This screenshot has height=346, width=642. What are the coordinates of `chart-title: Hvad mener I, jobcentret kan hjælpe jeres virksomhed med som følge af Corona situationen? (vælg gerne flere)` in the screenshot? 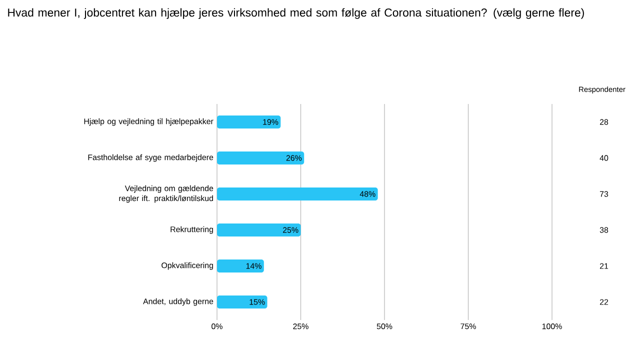 It's located at (296, 13).